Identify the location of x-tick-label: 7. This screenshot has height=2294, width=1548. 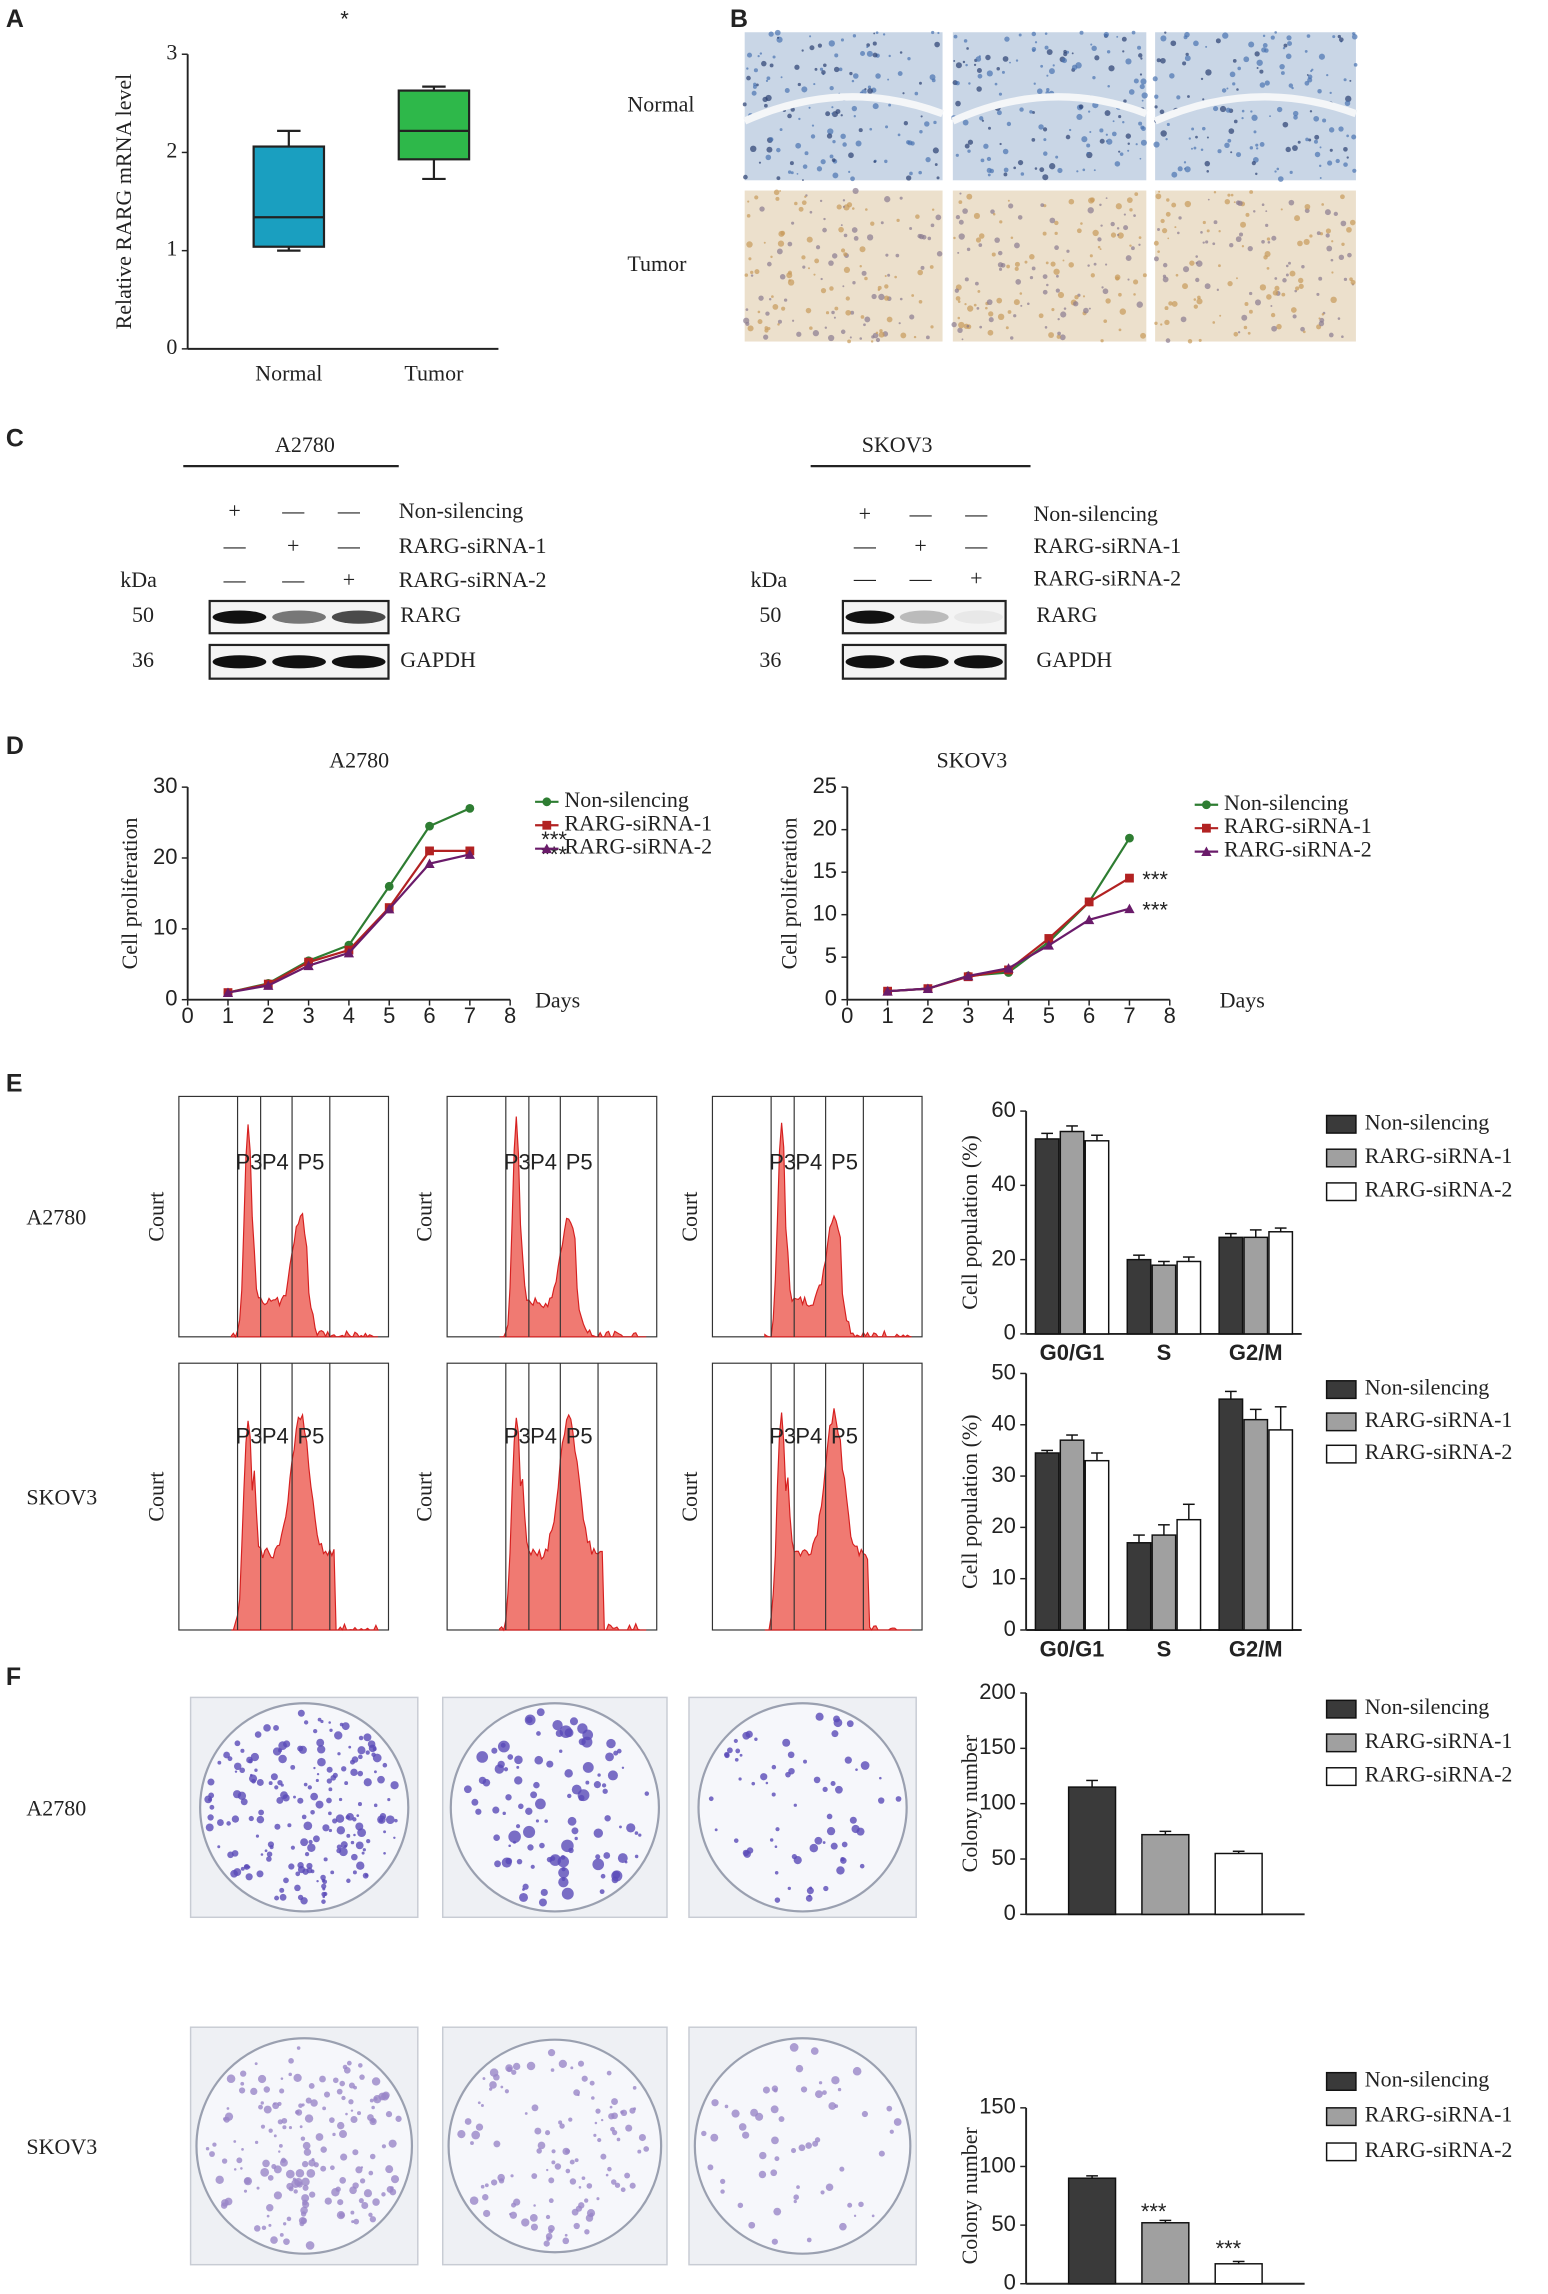
(1129, 1015).